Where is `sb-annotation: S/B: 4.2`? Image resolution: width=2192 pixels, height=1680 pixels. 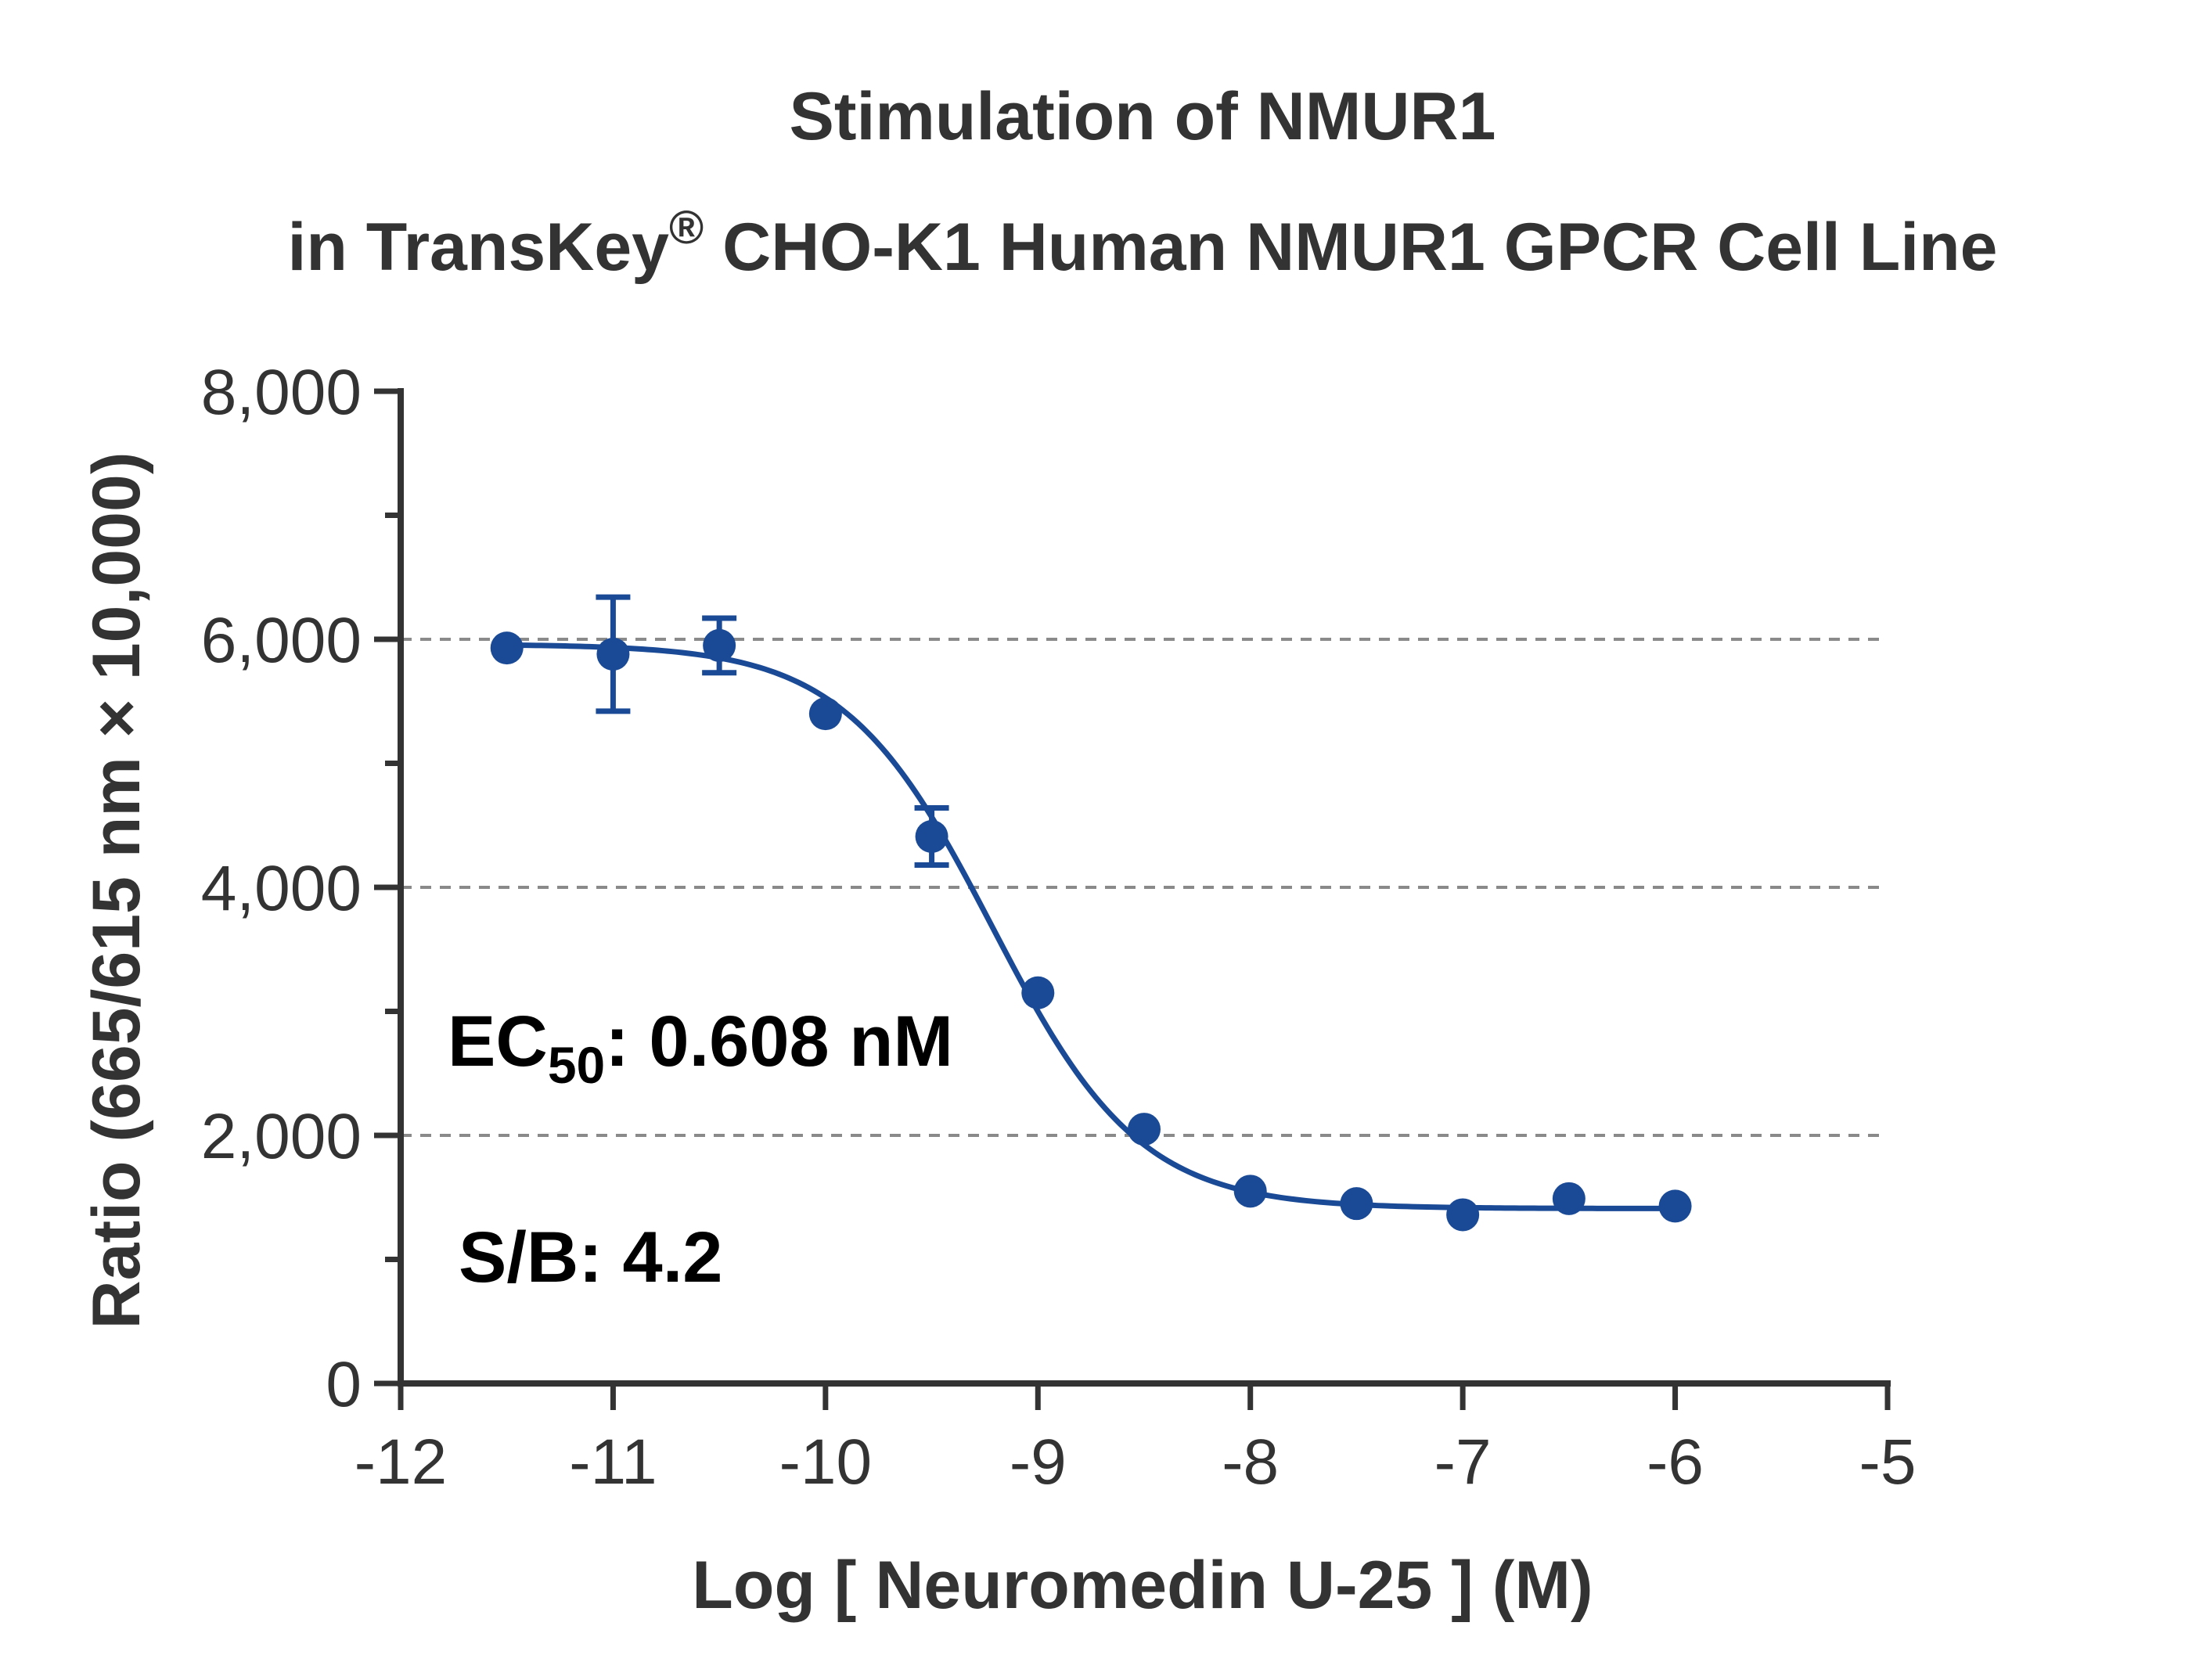
sb-annotation: S/B: 4.2 is located at coordinates (591, 1257).